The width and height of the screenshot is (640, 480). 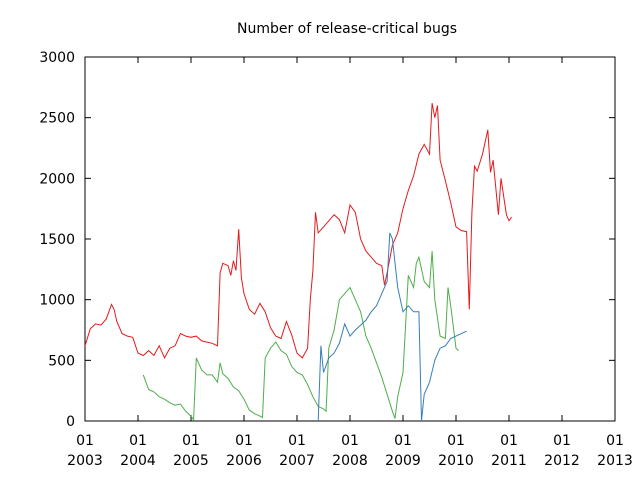 I want to click on x-tick-year-label: 2003, so click(x=85, y=461).